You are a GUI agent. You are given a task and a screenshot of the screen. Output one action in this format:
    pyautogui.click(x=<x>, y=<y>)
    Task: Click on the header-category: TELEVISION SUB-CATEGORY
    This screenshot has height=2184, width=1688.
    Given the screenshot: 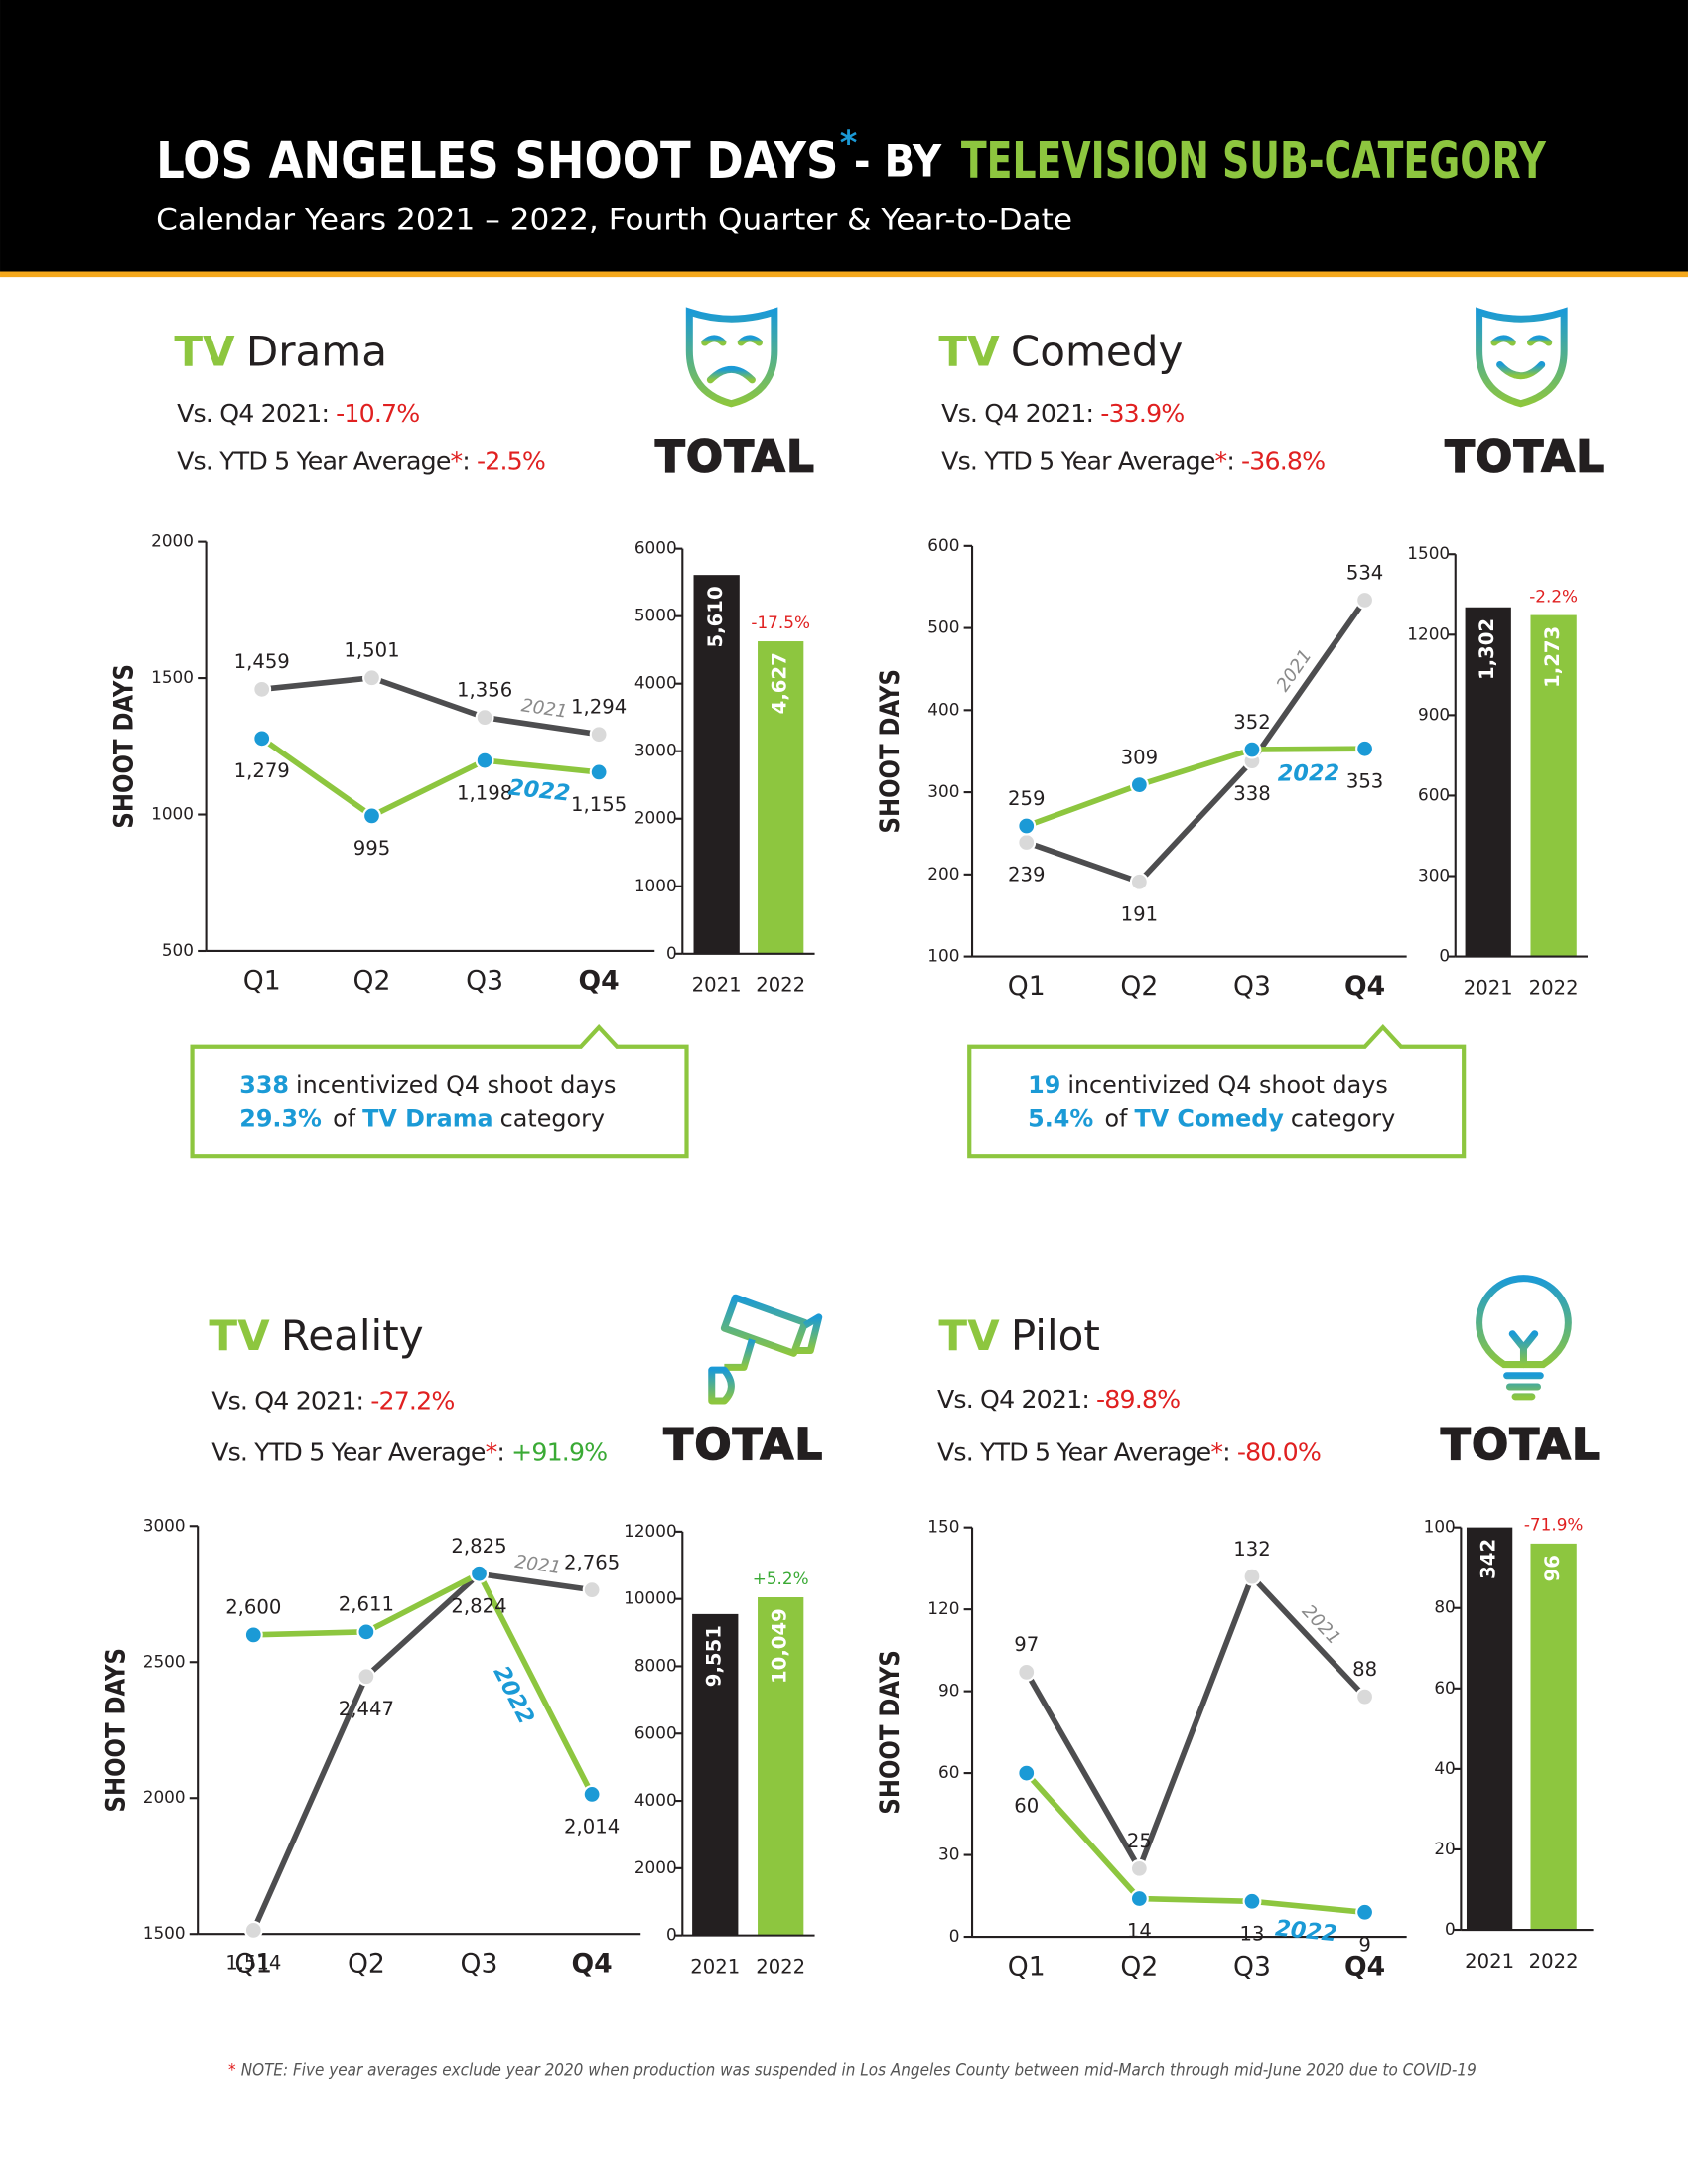 What is the action you would take?
    pyautogui.click(x=1254, y=160)
    